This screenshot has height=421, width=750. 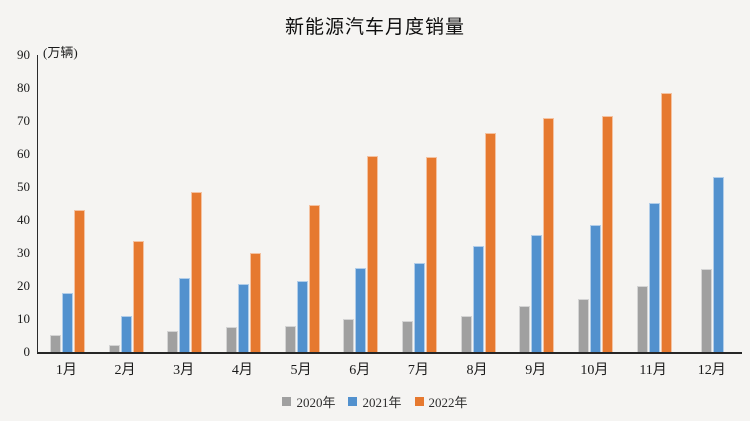 I want to click on legend-swatch-2020年, so click(x=287, y=401).